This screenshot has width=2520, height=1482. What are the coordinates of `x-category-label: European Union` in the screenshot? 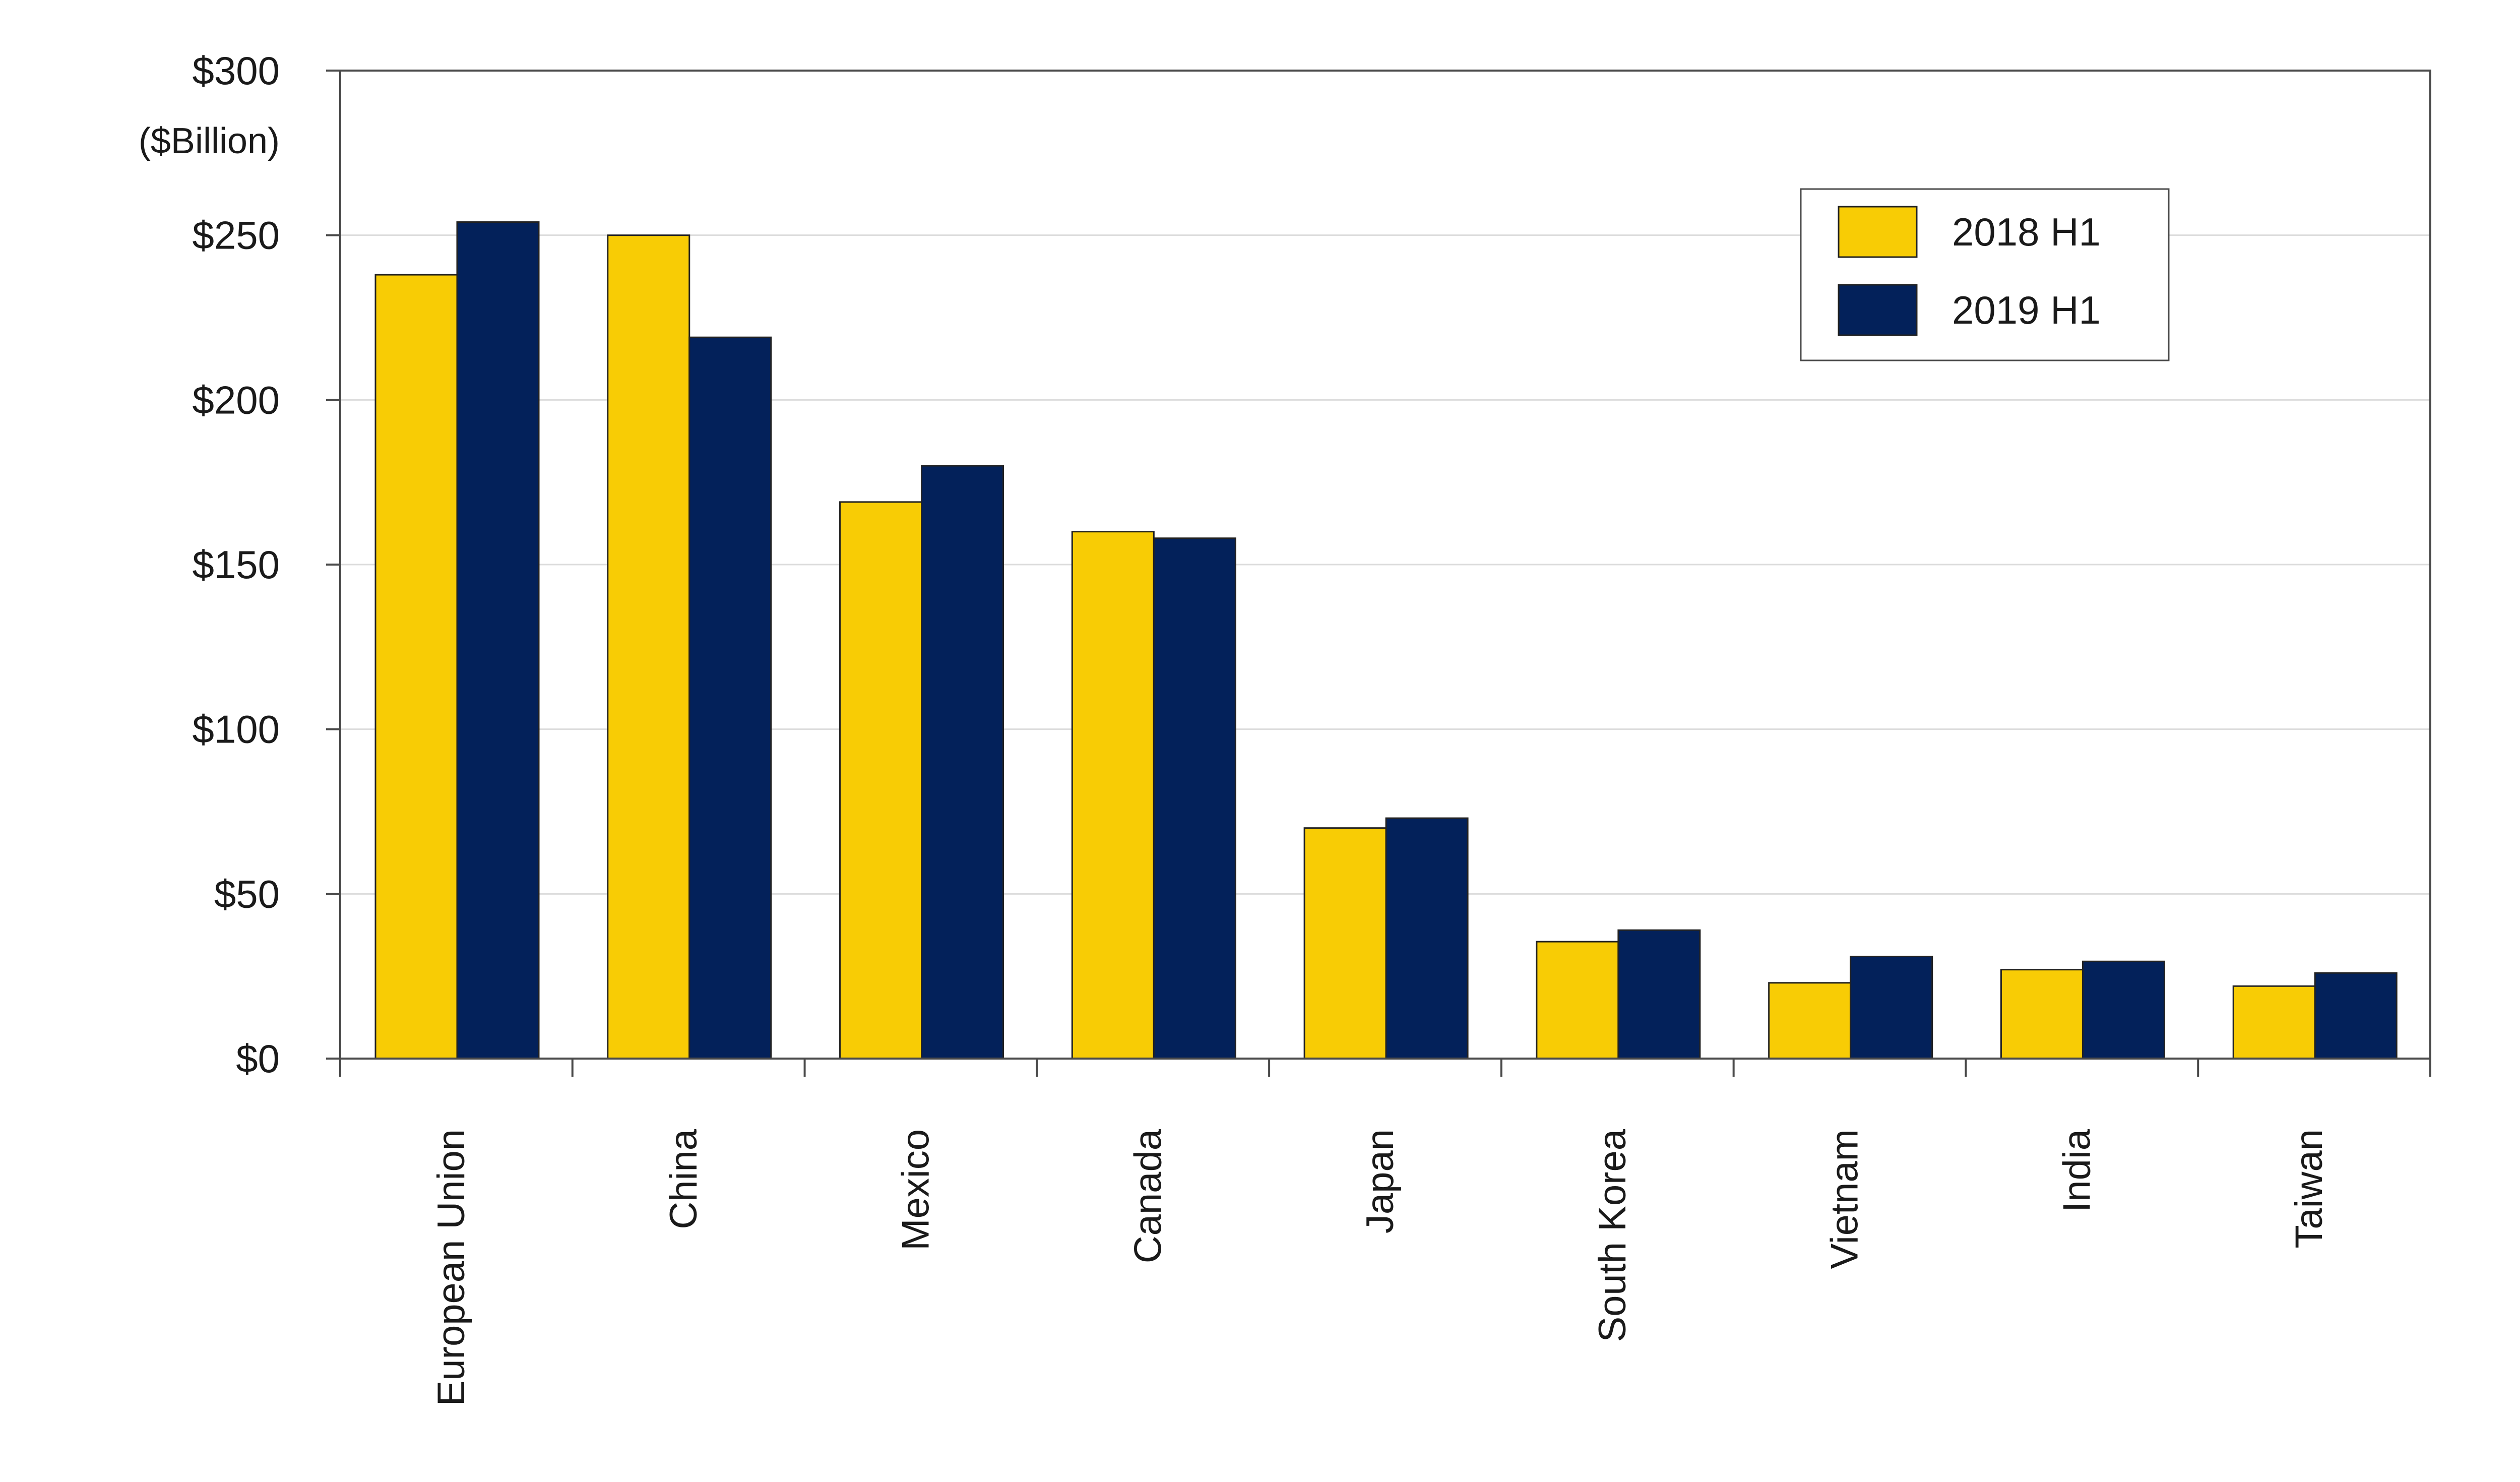 It's located at (451, 1267).